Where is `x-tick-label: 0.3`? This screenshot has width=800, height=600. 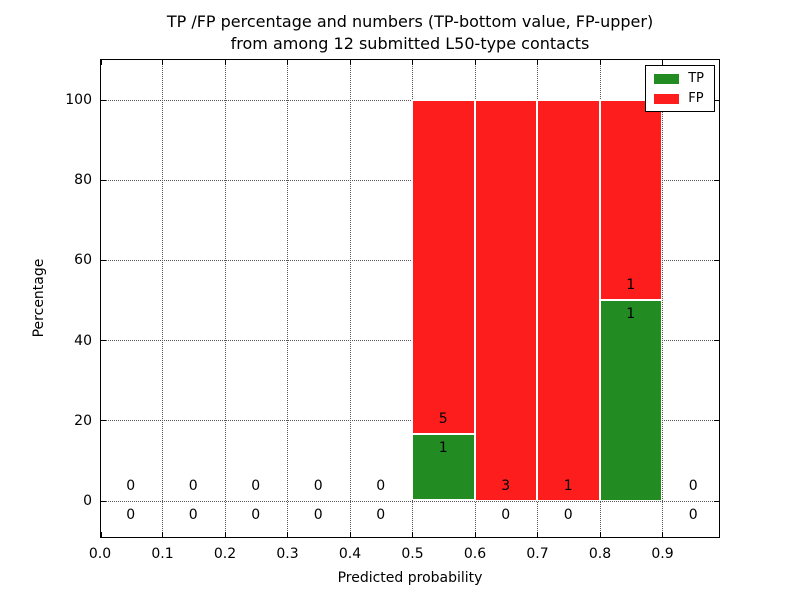 x-tick-label: 0.3 is located at coordinates (287, 554).